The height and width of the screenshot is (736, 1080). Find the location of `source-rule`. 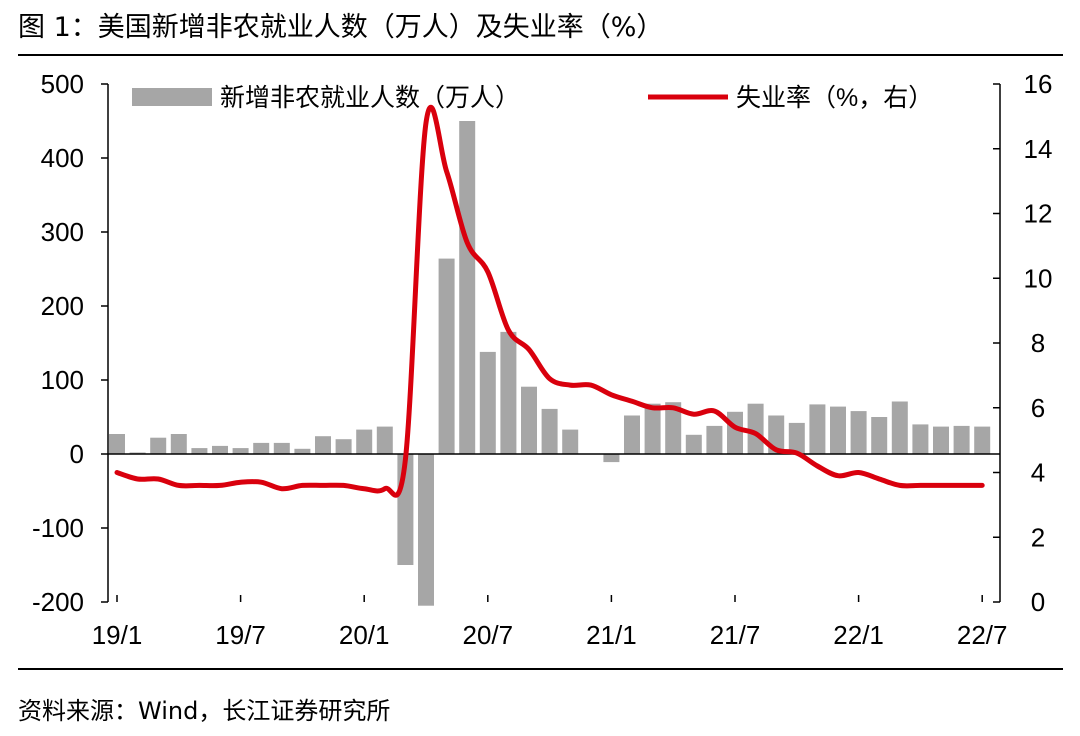

source-rule is located at coordinates (540, 669).